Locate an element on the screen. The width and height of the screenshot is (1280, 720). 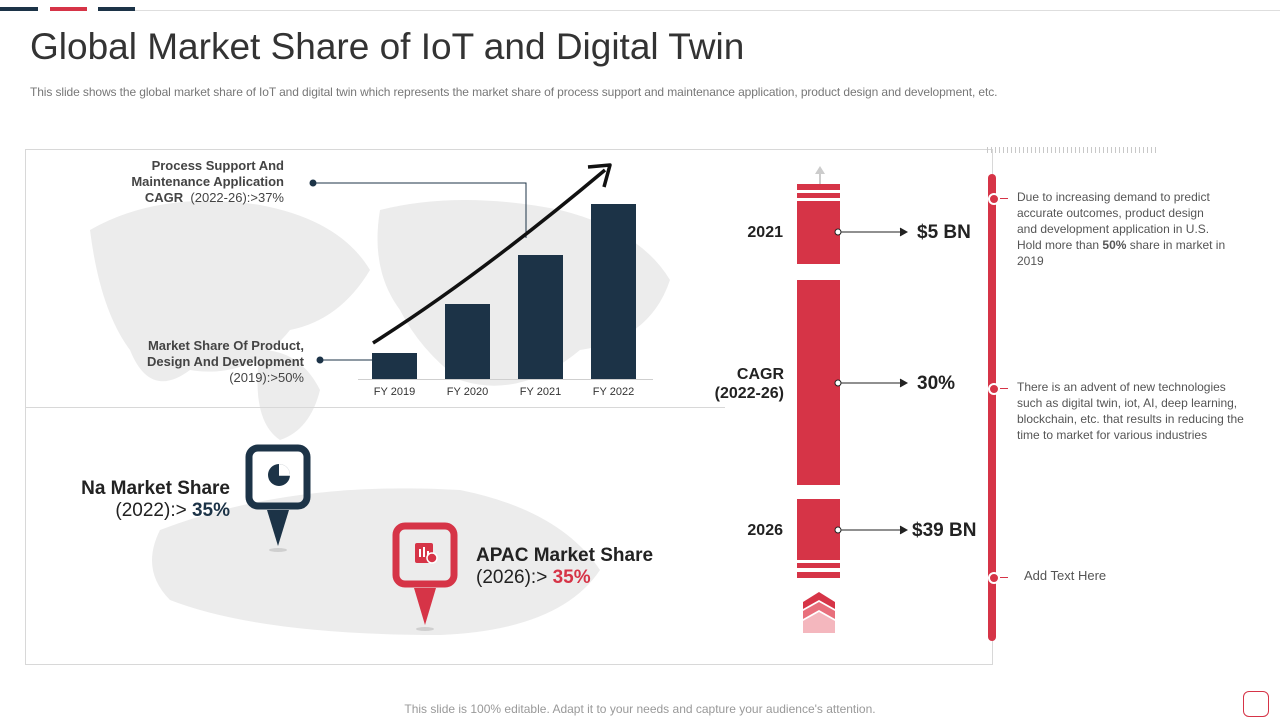
product-callout-value: (2019):>50% is located at coordinates (266, 377).